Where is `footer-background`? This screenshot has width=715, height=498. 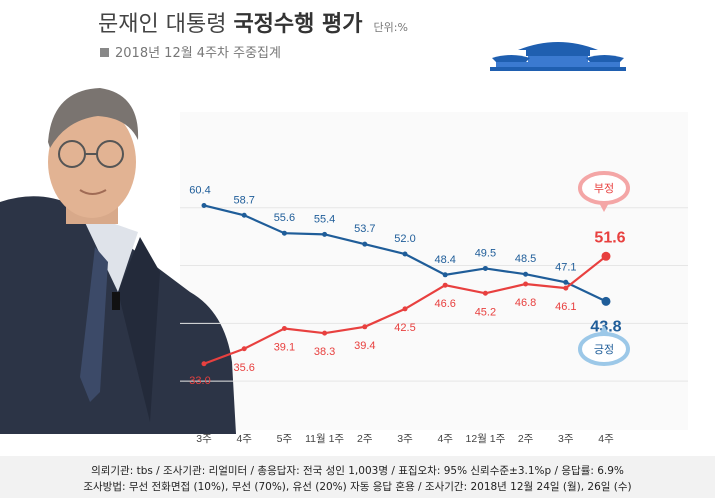
footer-background is located at coordinates (357, 477).